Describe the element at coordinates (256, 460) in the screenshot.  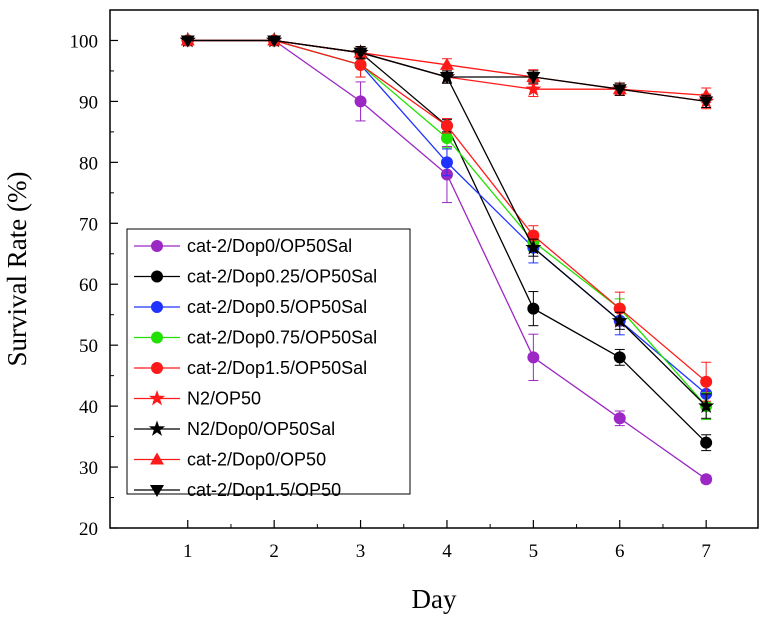
I see `legend-label: cat-2/Dop0/OP50` at that location.